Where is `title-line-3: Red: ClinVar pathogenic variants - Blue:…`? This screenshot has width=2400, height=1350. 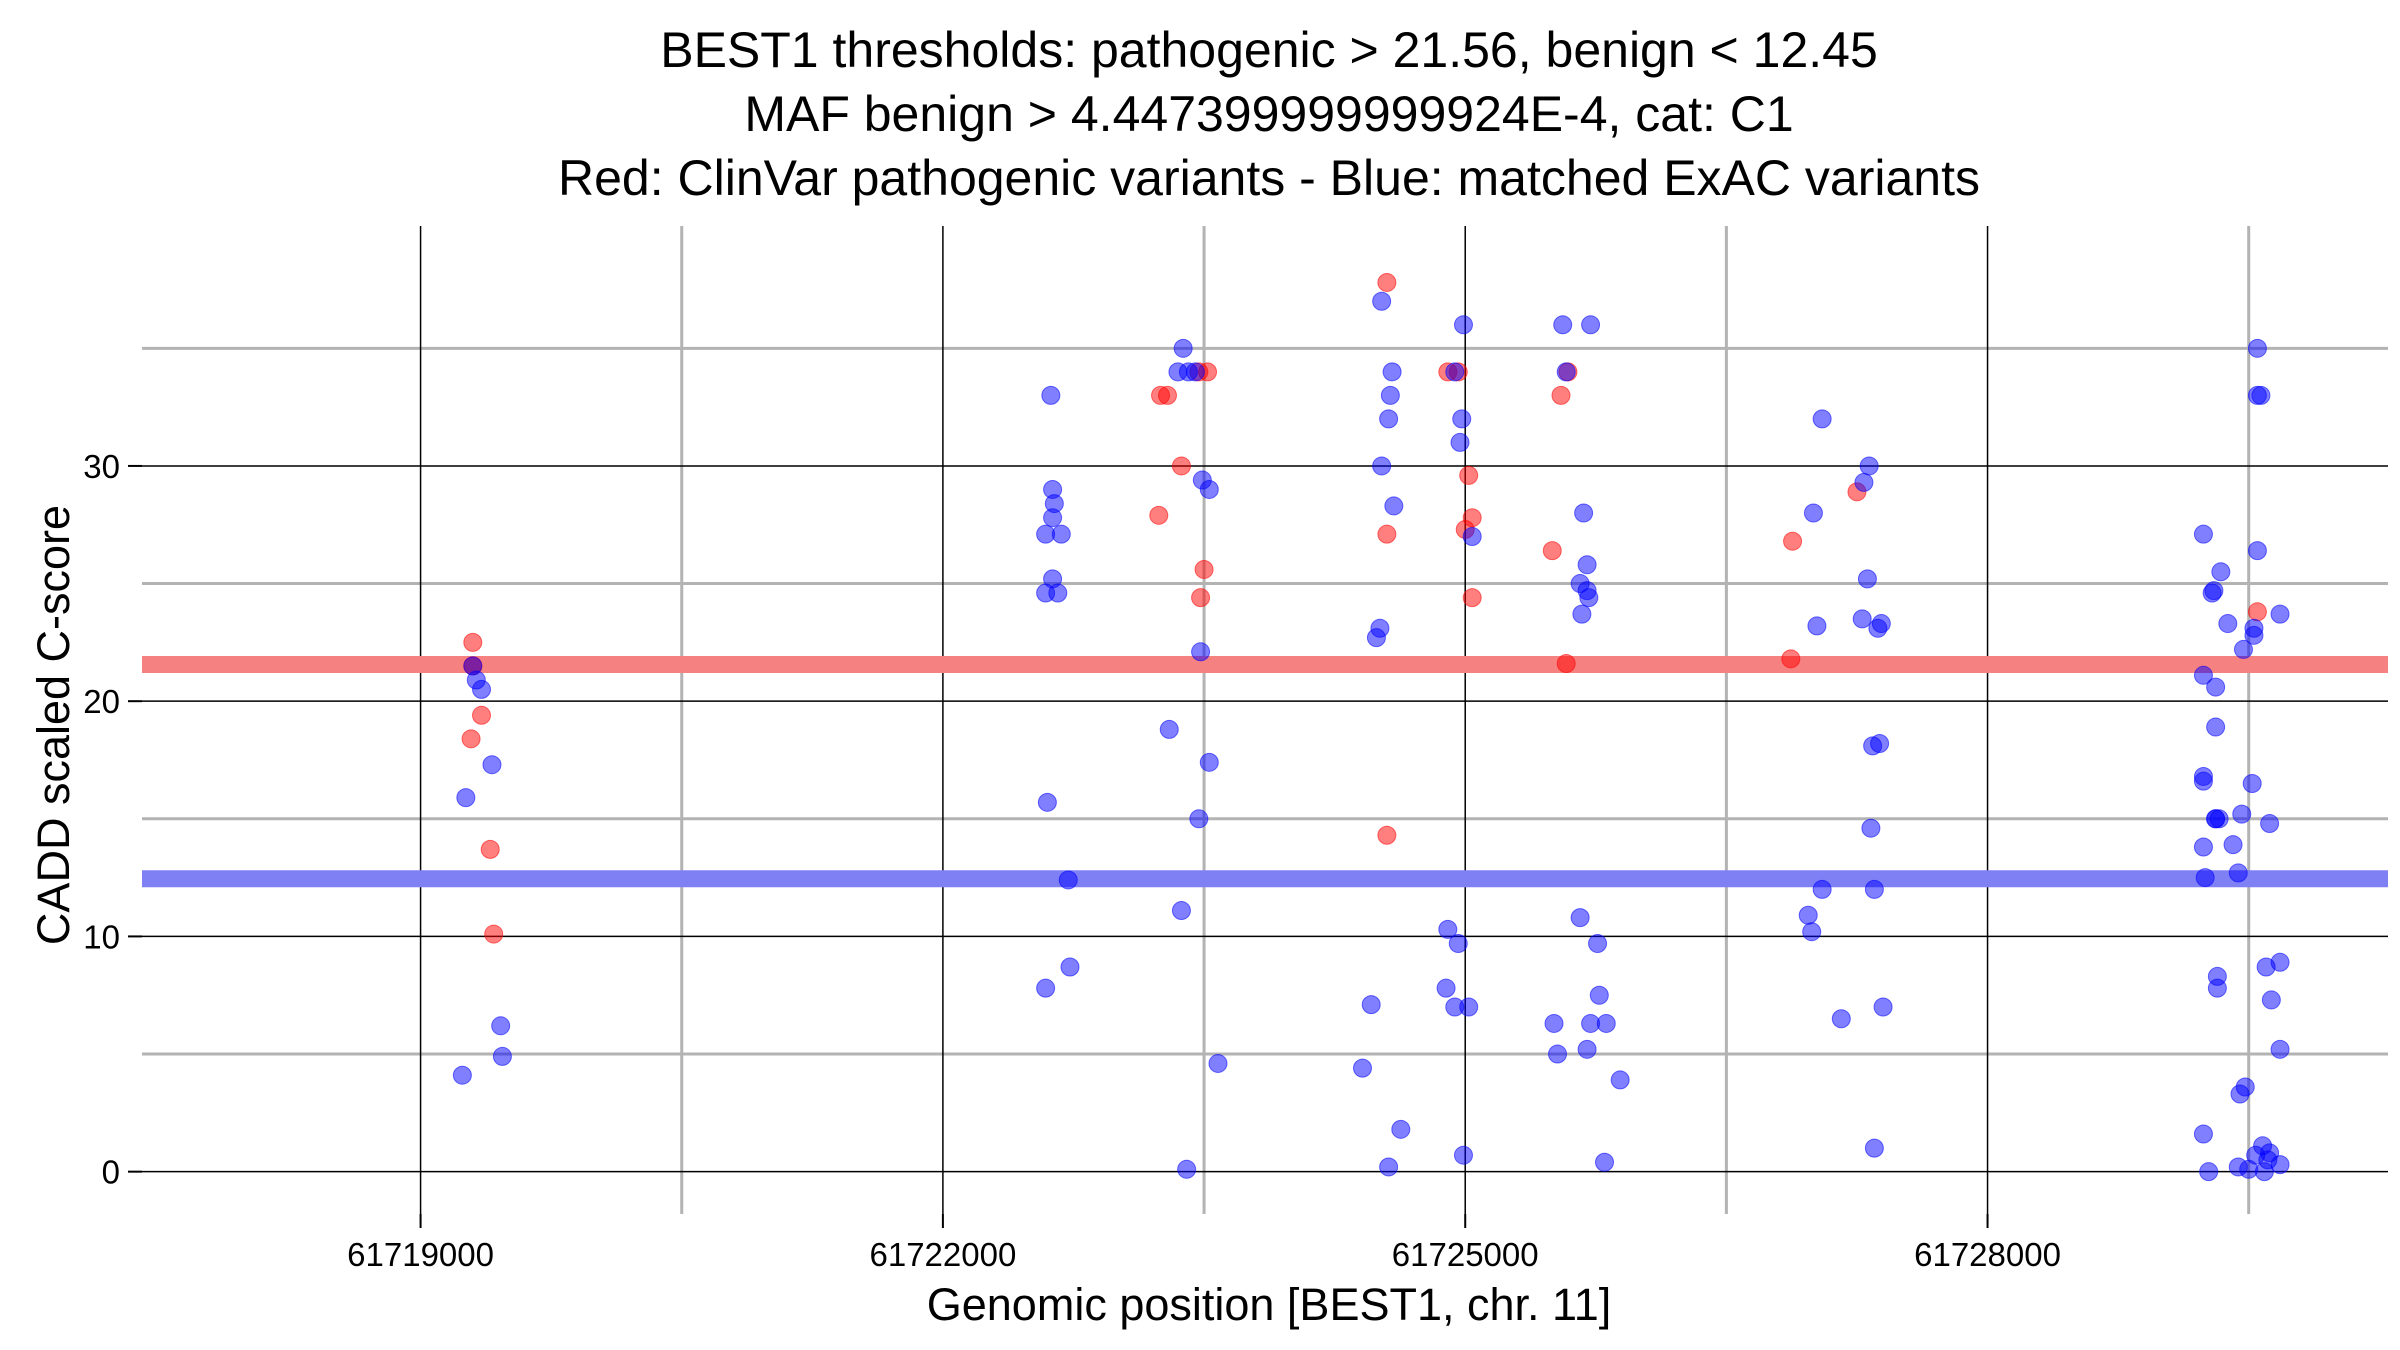 title-line-3: Red: ClinVar pathogenic variants - Blue:… is located at coordinates (1269, 178).